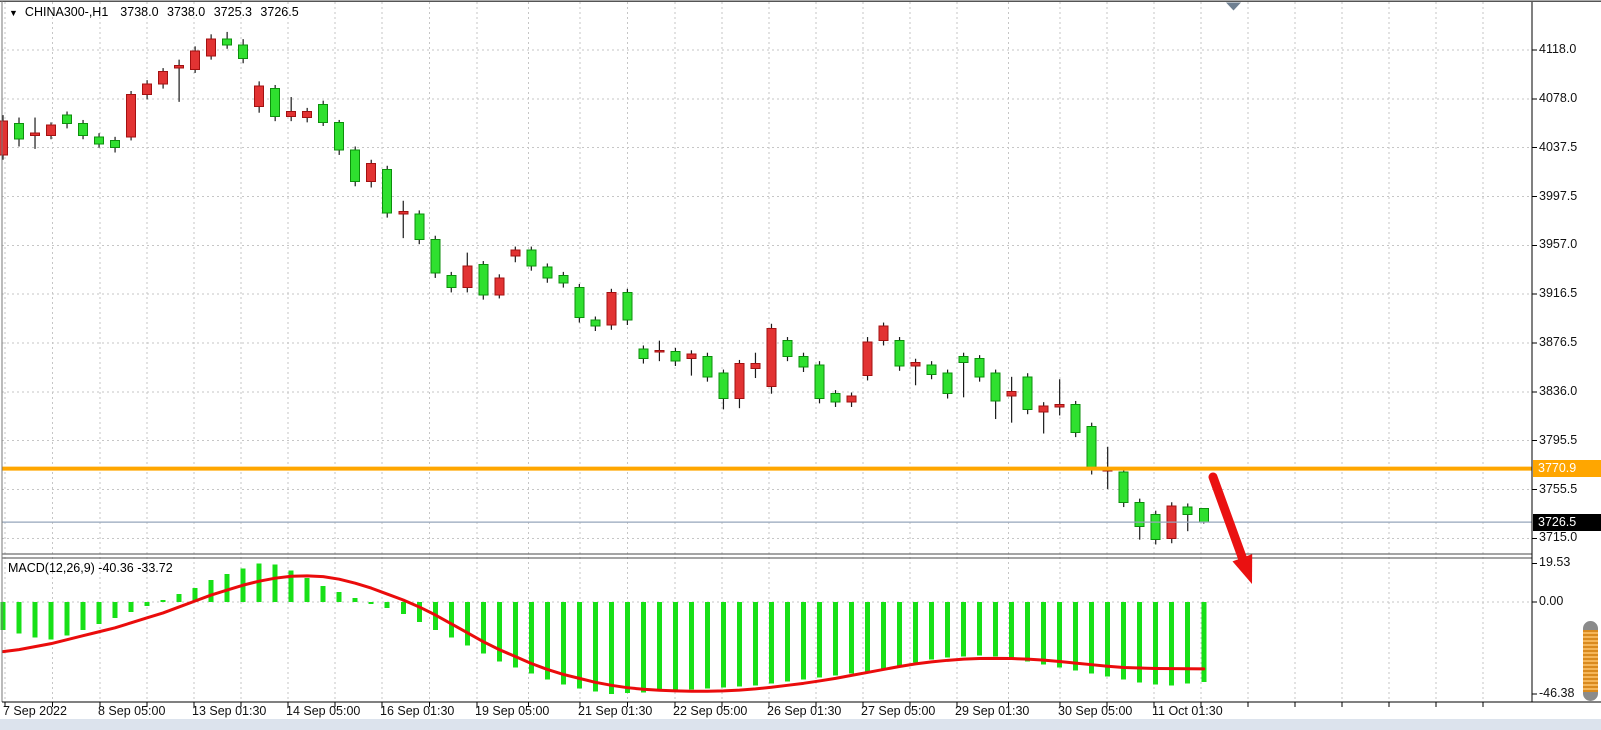 The height and width of the screenshot is (730, 1601). What do you see at coordinates (1558, 244) in the screenshot?
I see `price-axis-label: 3957.0` at bounding box center [1558, 244].